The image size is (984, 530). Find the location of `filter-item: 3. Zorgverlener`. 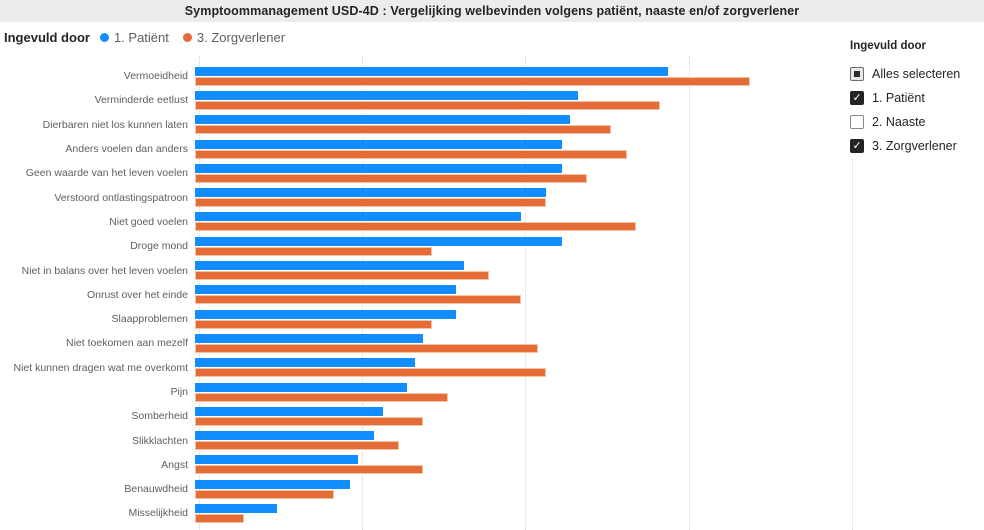

filter-item: 3. Zorgverlener is located at coordinates (913, 146).